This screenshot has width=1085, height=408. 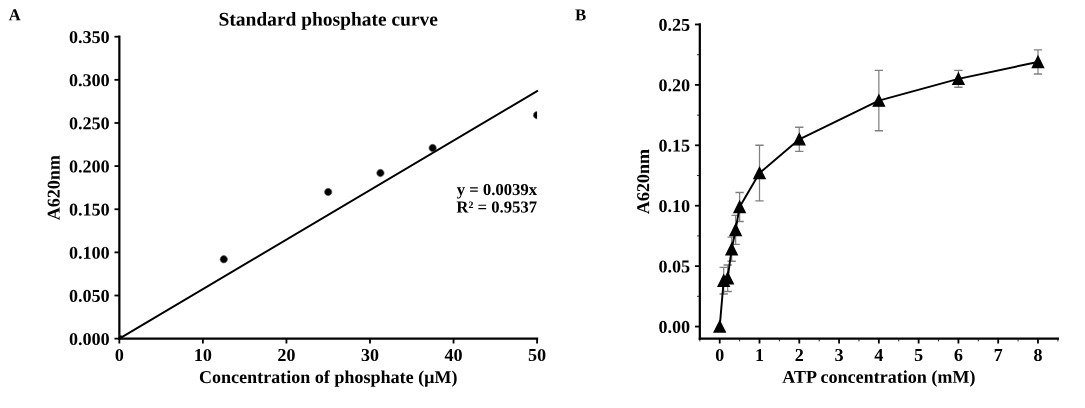 What do you see at coordinates (998, 355) in the screenshot?
I see `x-tick-label: 7` at bounding box center [998, 355].